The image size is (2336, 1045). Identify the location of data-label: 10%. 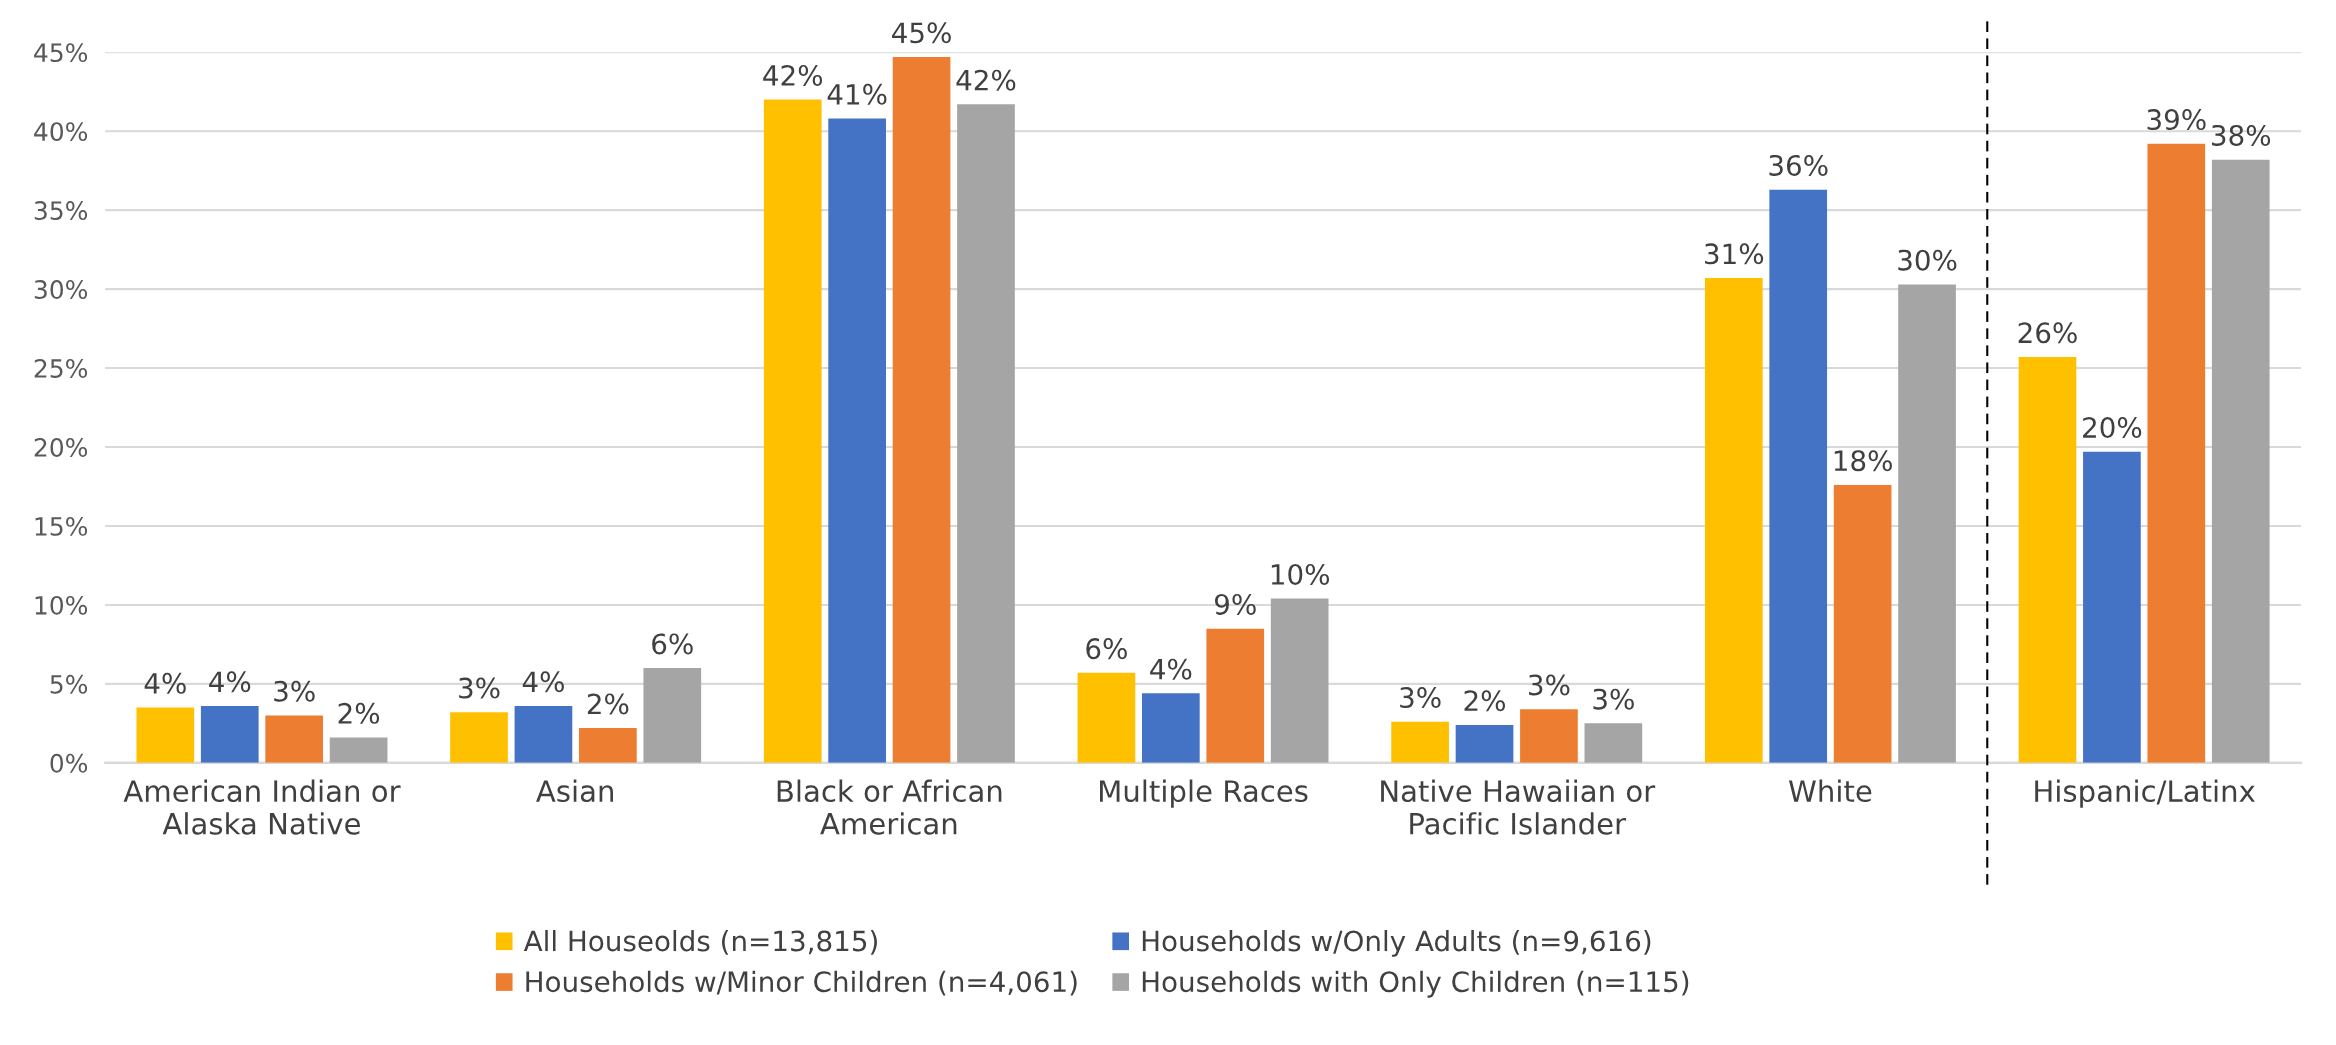
(1300, 574).